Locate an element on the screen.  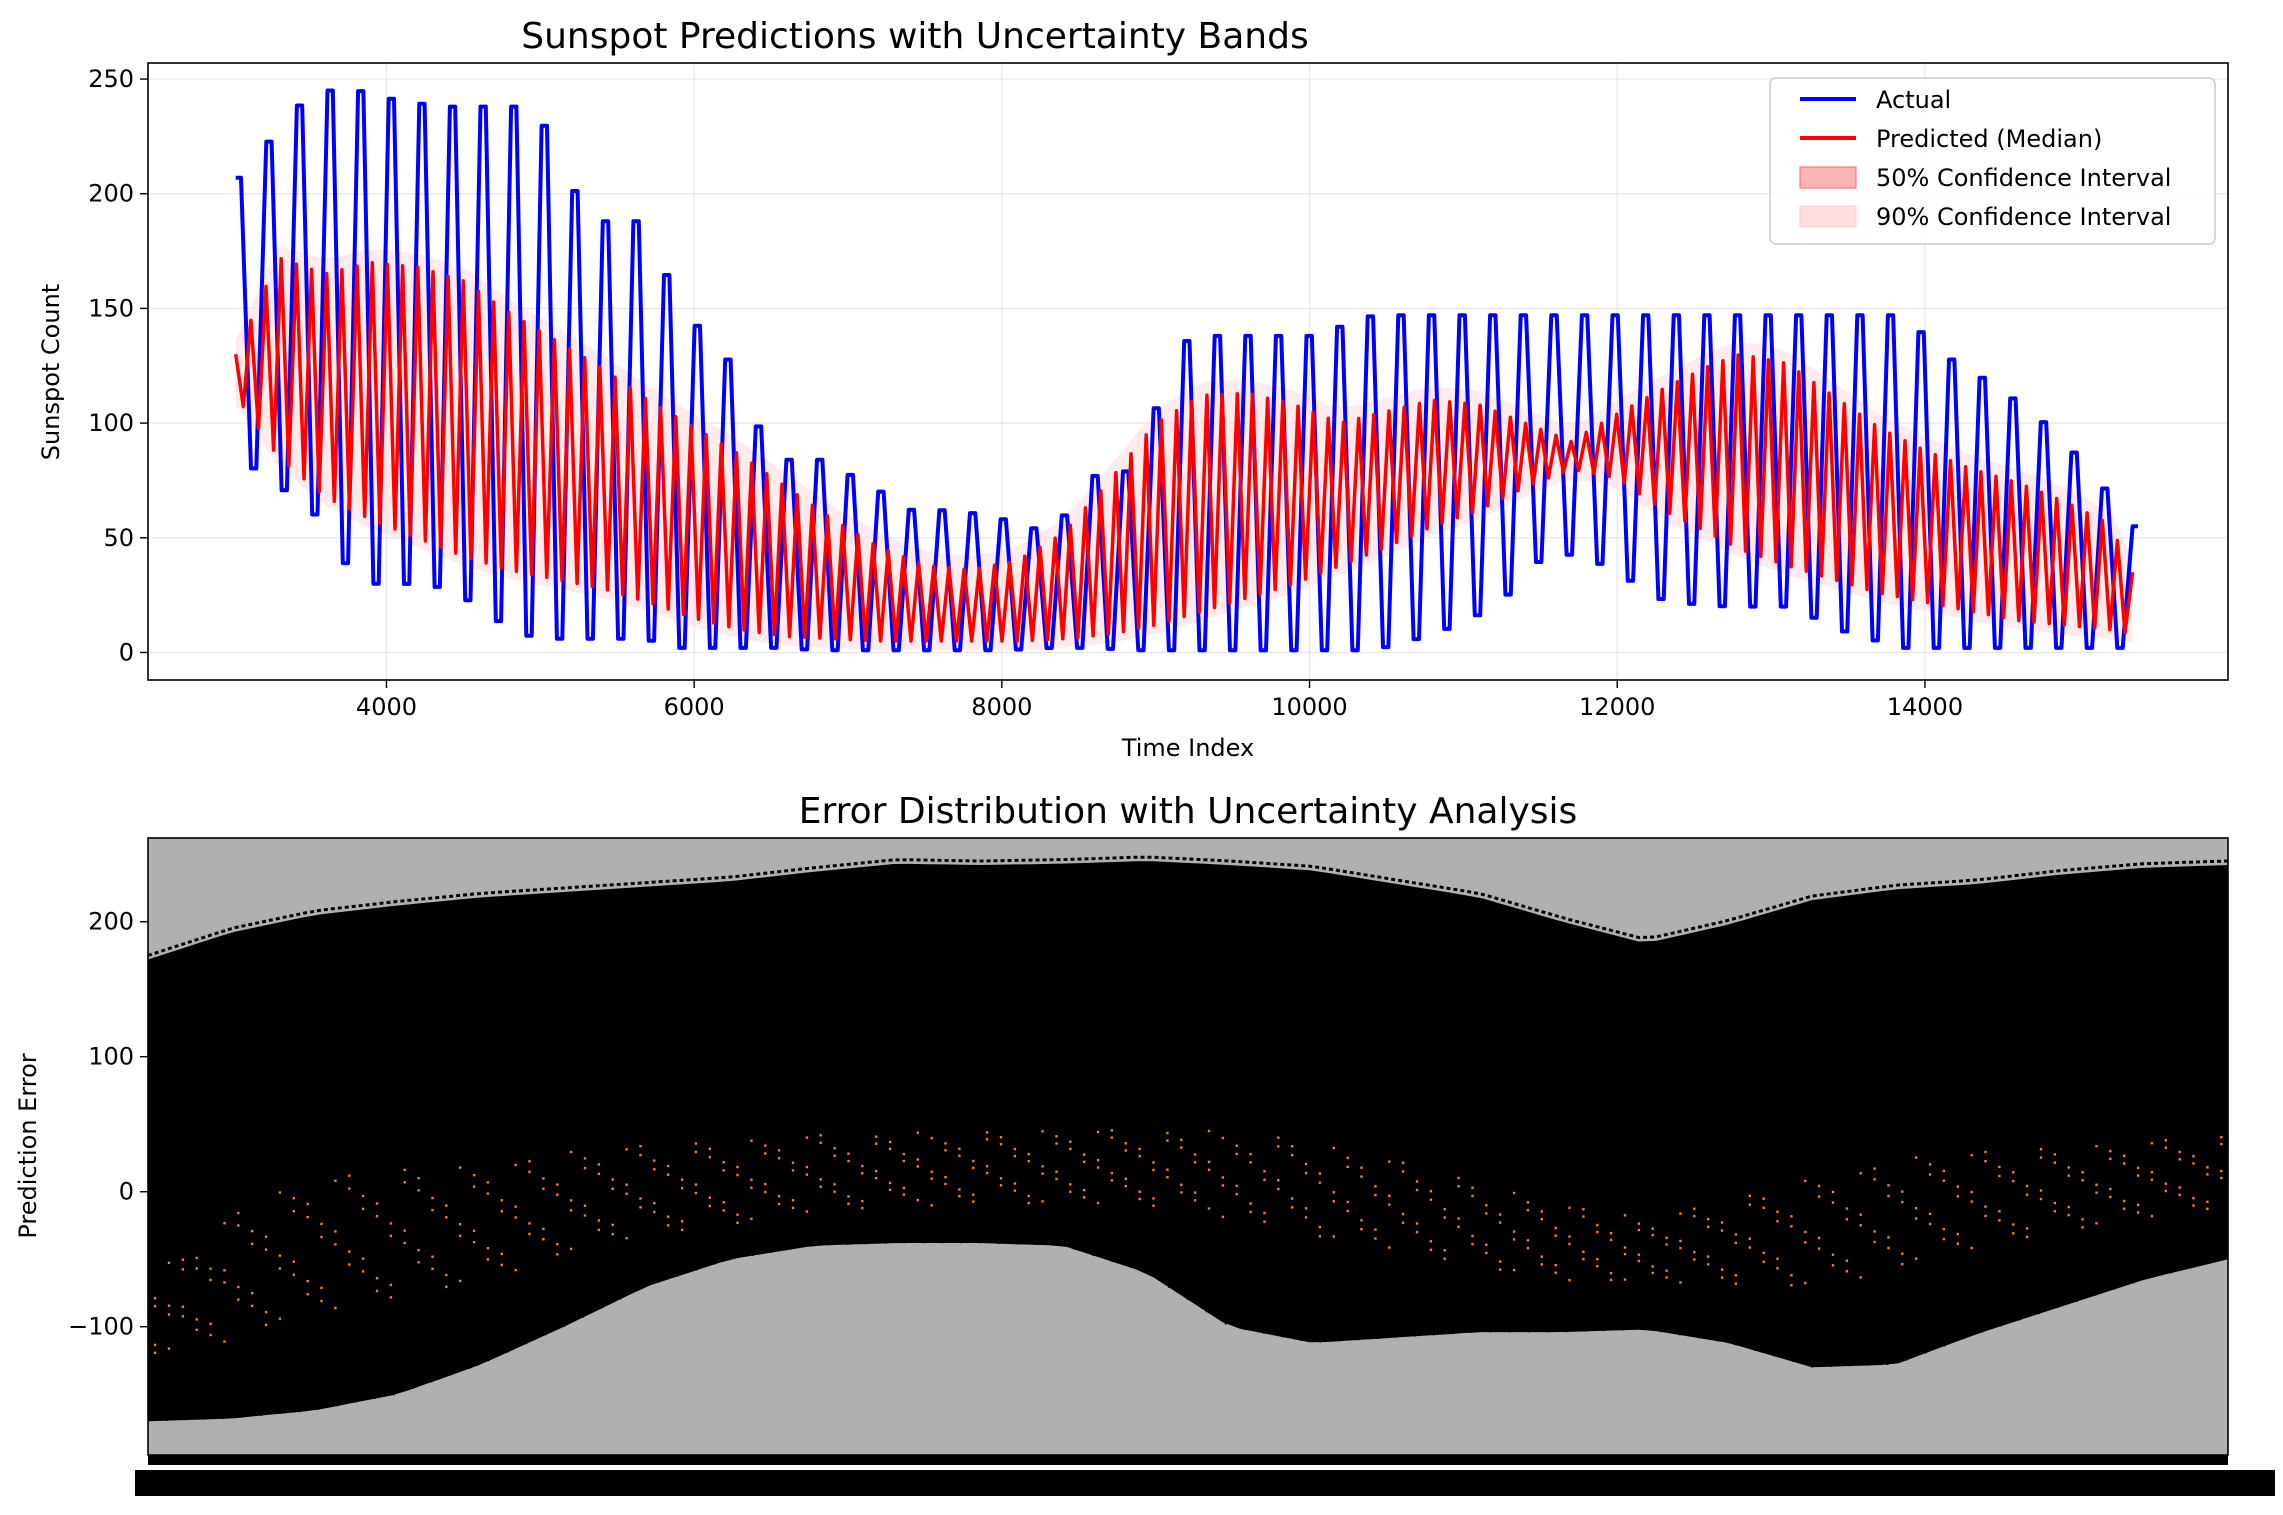
top-x-tick-label: 14000 is located at coordinates (1925, 707).